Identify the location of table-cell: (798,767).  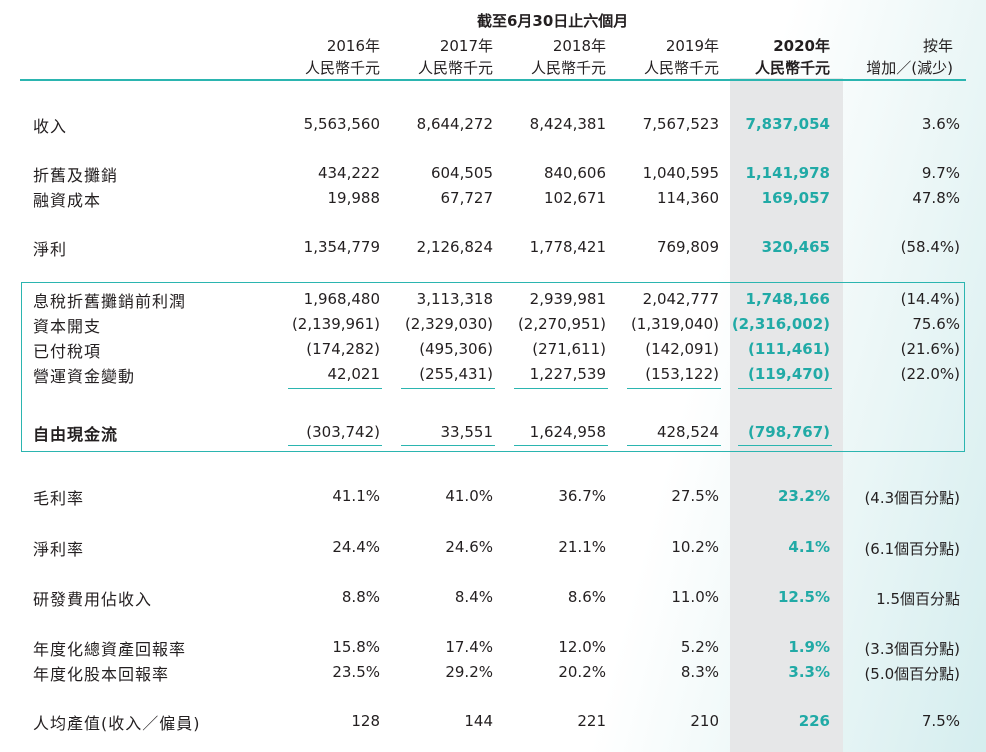
(788, 432).